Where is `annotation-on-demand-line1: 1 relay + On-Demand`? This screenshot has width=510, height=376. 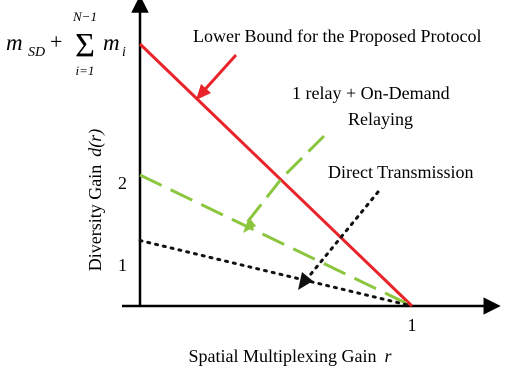 annotation-on-demand-line1: 1 relay + On-Demand is located at coordinates (371, 93).